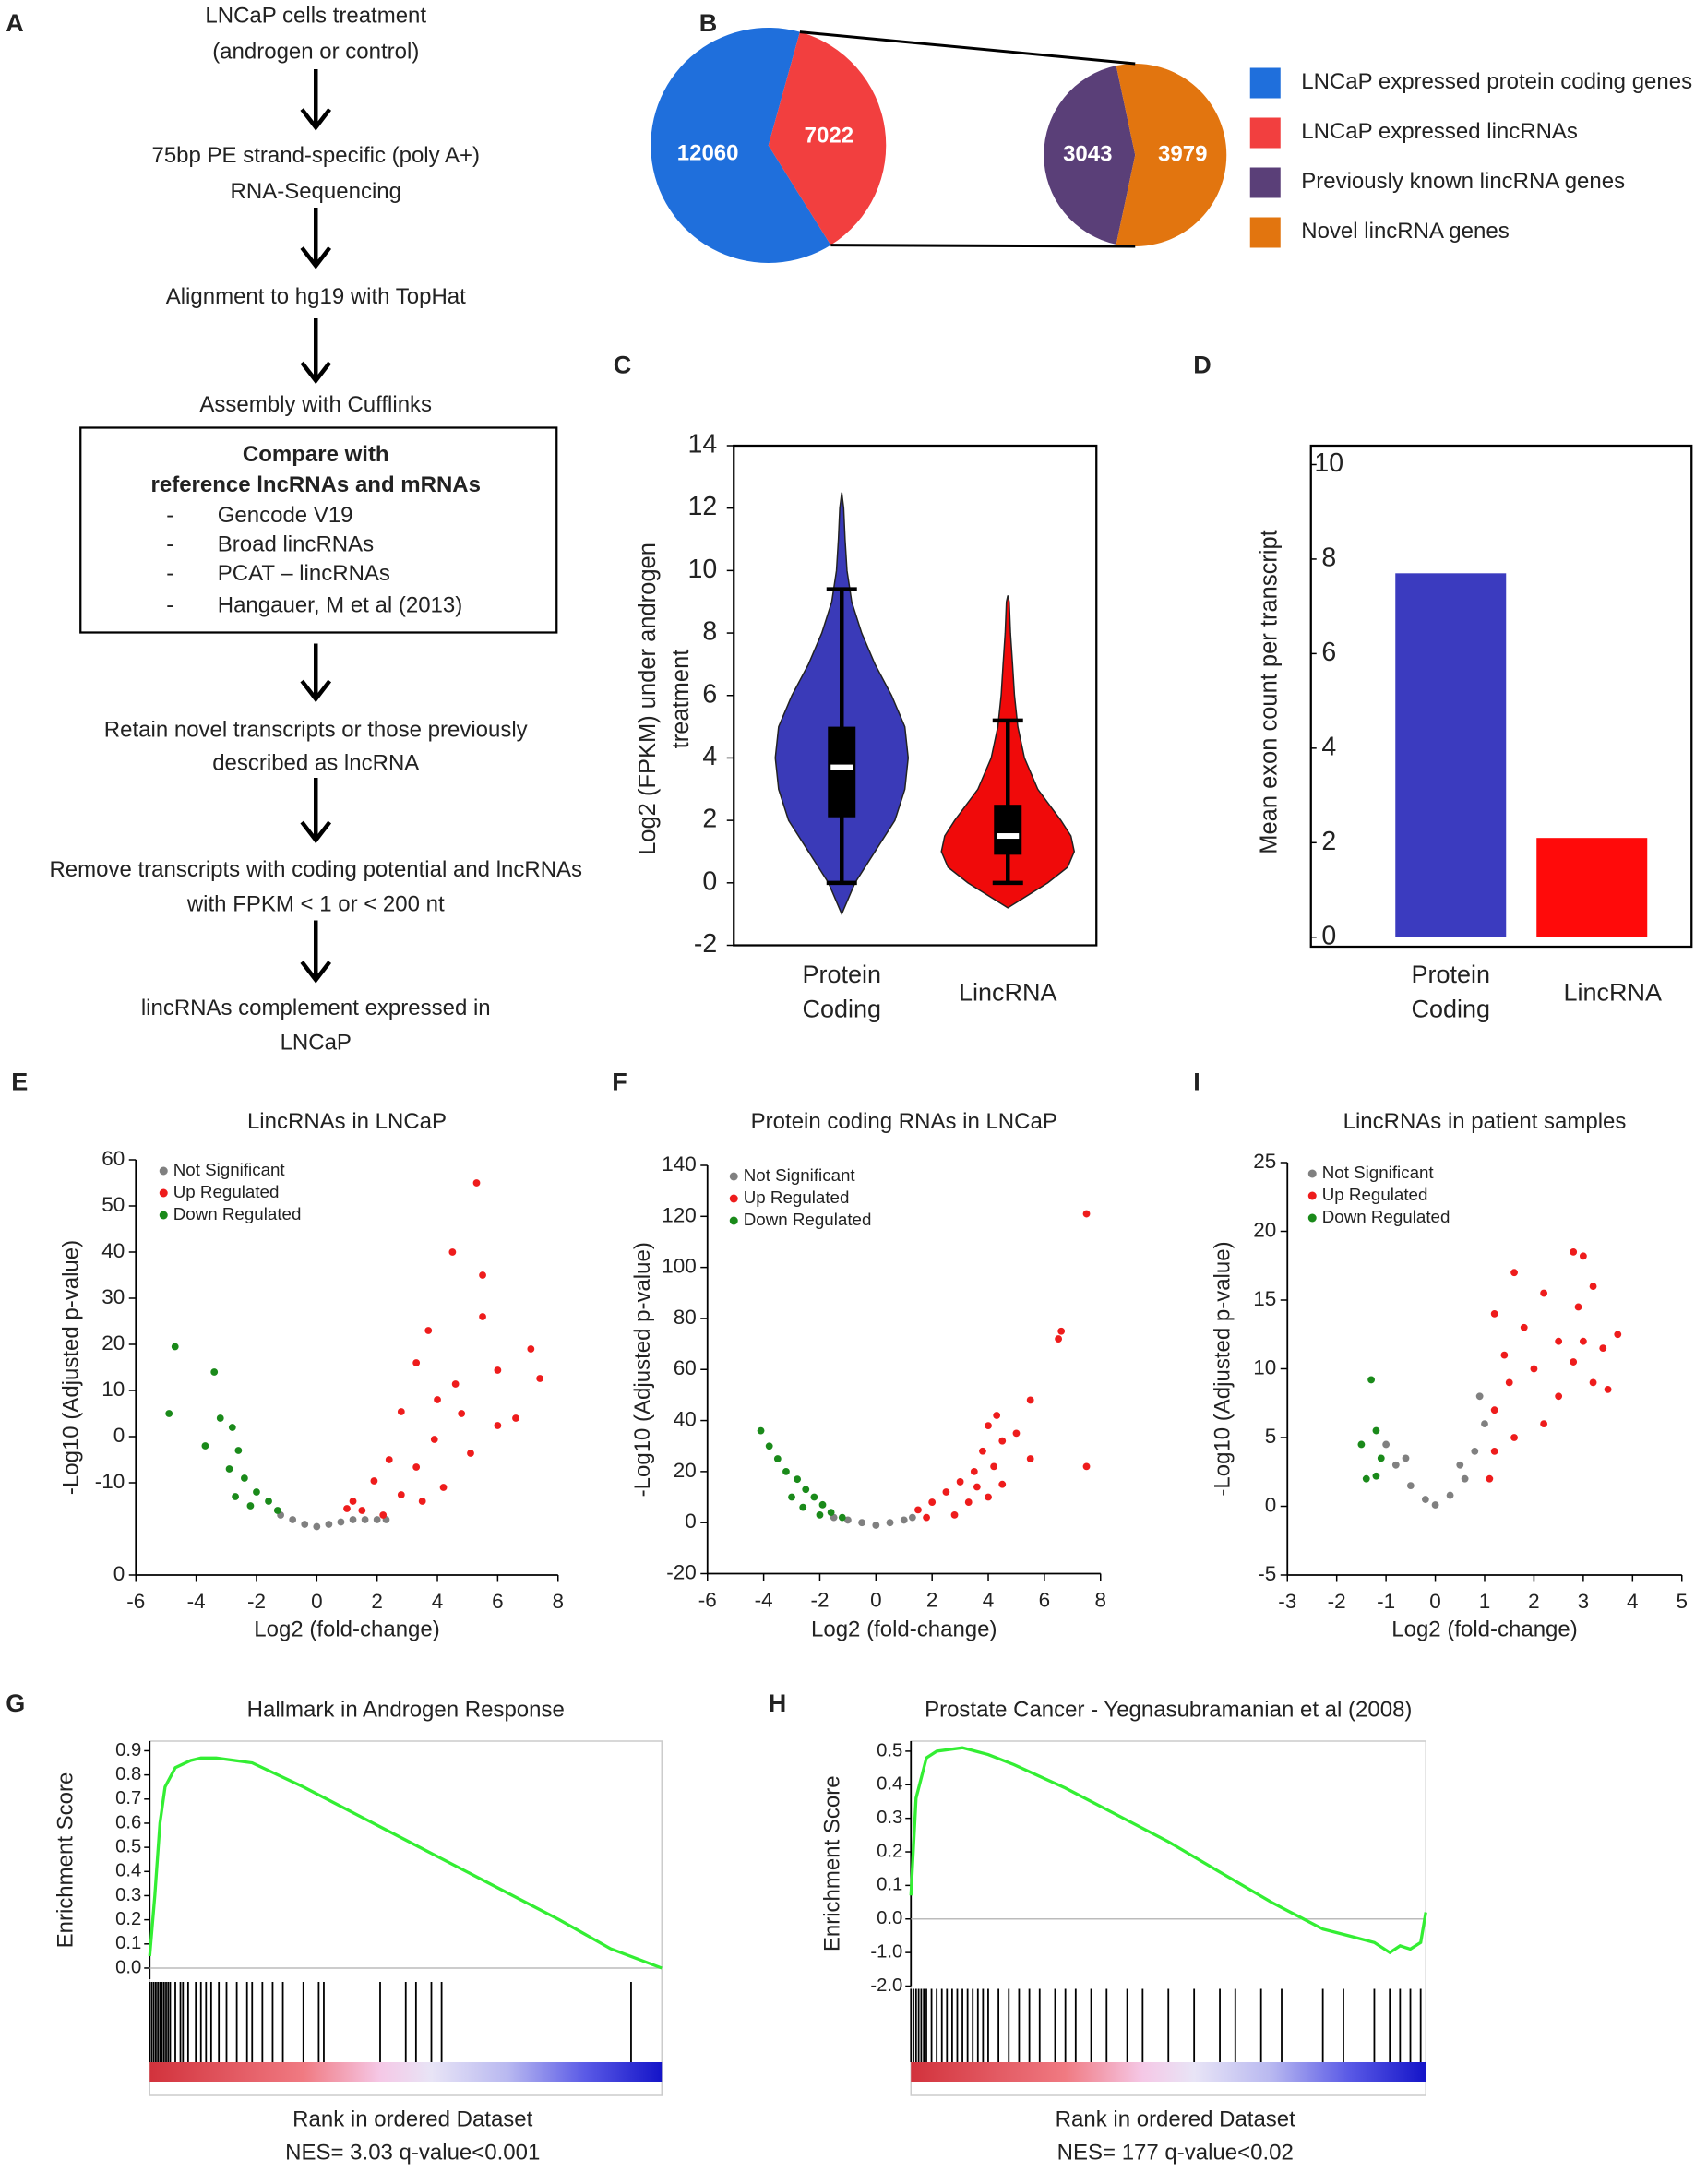  I want to click on flow-step: LNCaP cells treatment, so click(315, 15).